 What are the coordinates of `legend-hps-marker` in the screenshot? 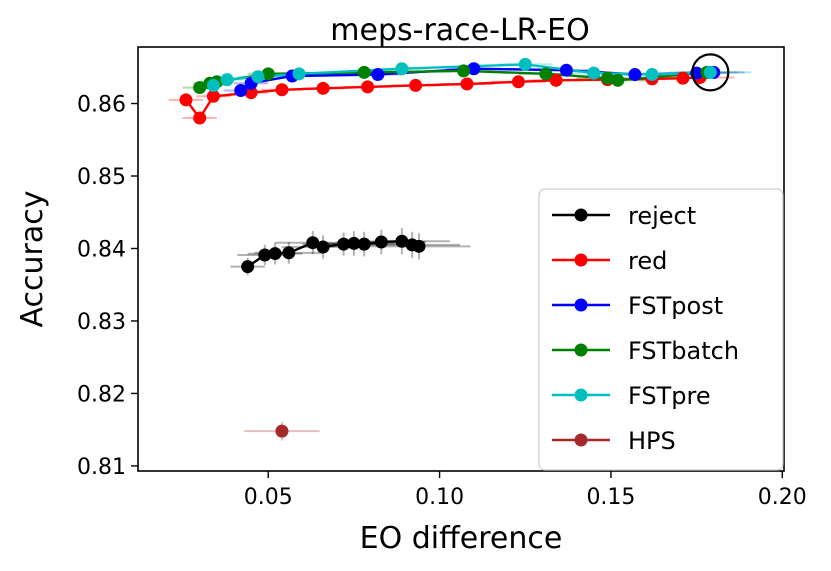 It's located at (581, 440).